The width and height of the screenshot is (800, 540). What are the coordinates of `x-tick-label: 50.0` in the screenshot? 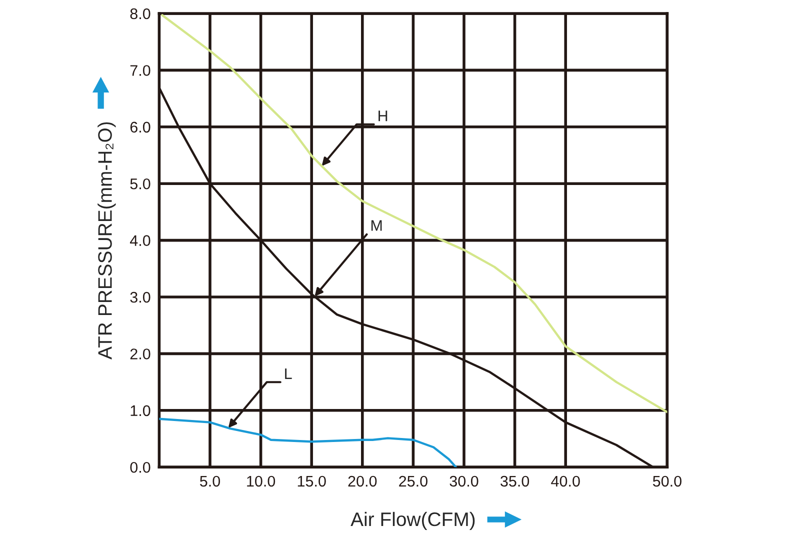 It's located at (667, 481).